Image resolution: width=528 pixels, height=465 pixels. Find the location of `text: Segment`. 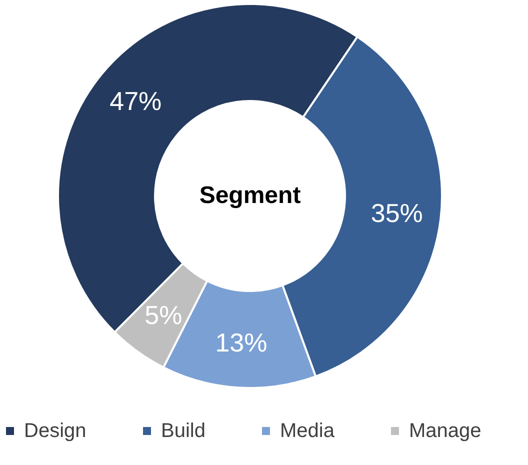

text: Segment is located at coordinates (250, 195).